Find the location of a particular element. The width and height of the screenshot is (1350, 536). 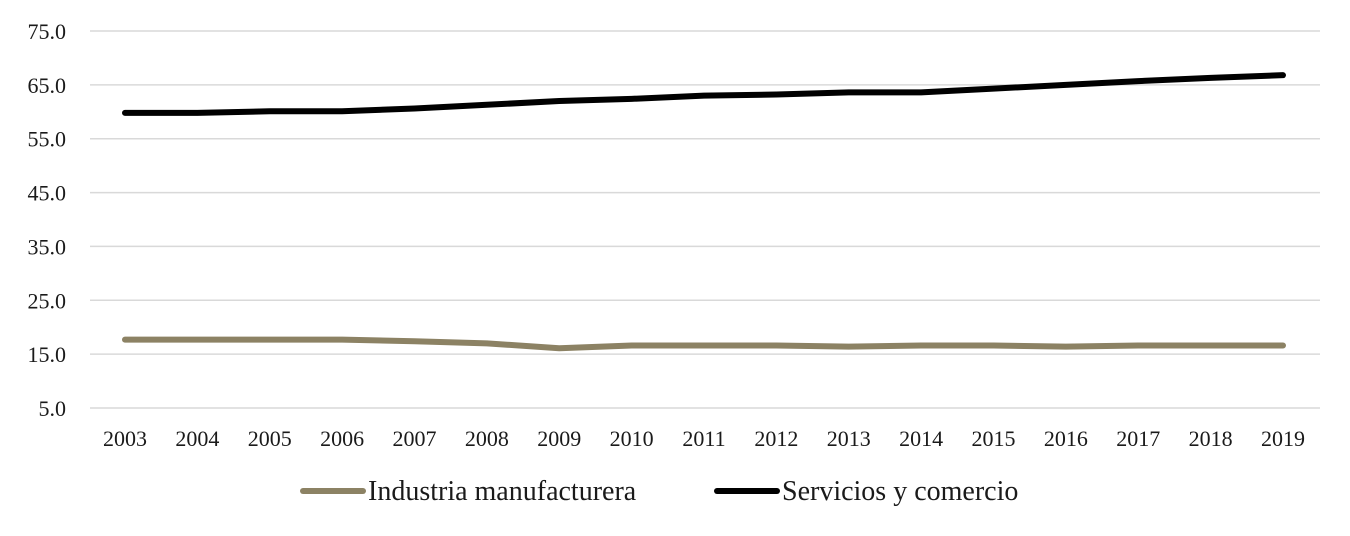

legend-label-1: Servicios y comercio is located at coordinates (900, 491).